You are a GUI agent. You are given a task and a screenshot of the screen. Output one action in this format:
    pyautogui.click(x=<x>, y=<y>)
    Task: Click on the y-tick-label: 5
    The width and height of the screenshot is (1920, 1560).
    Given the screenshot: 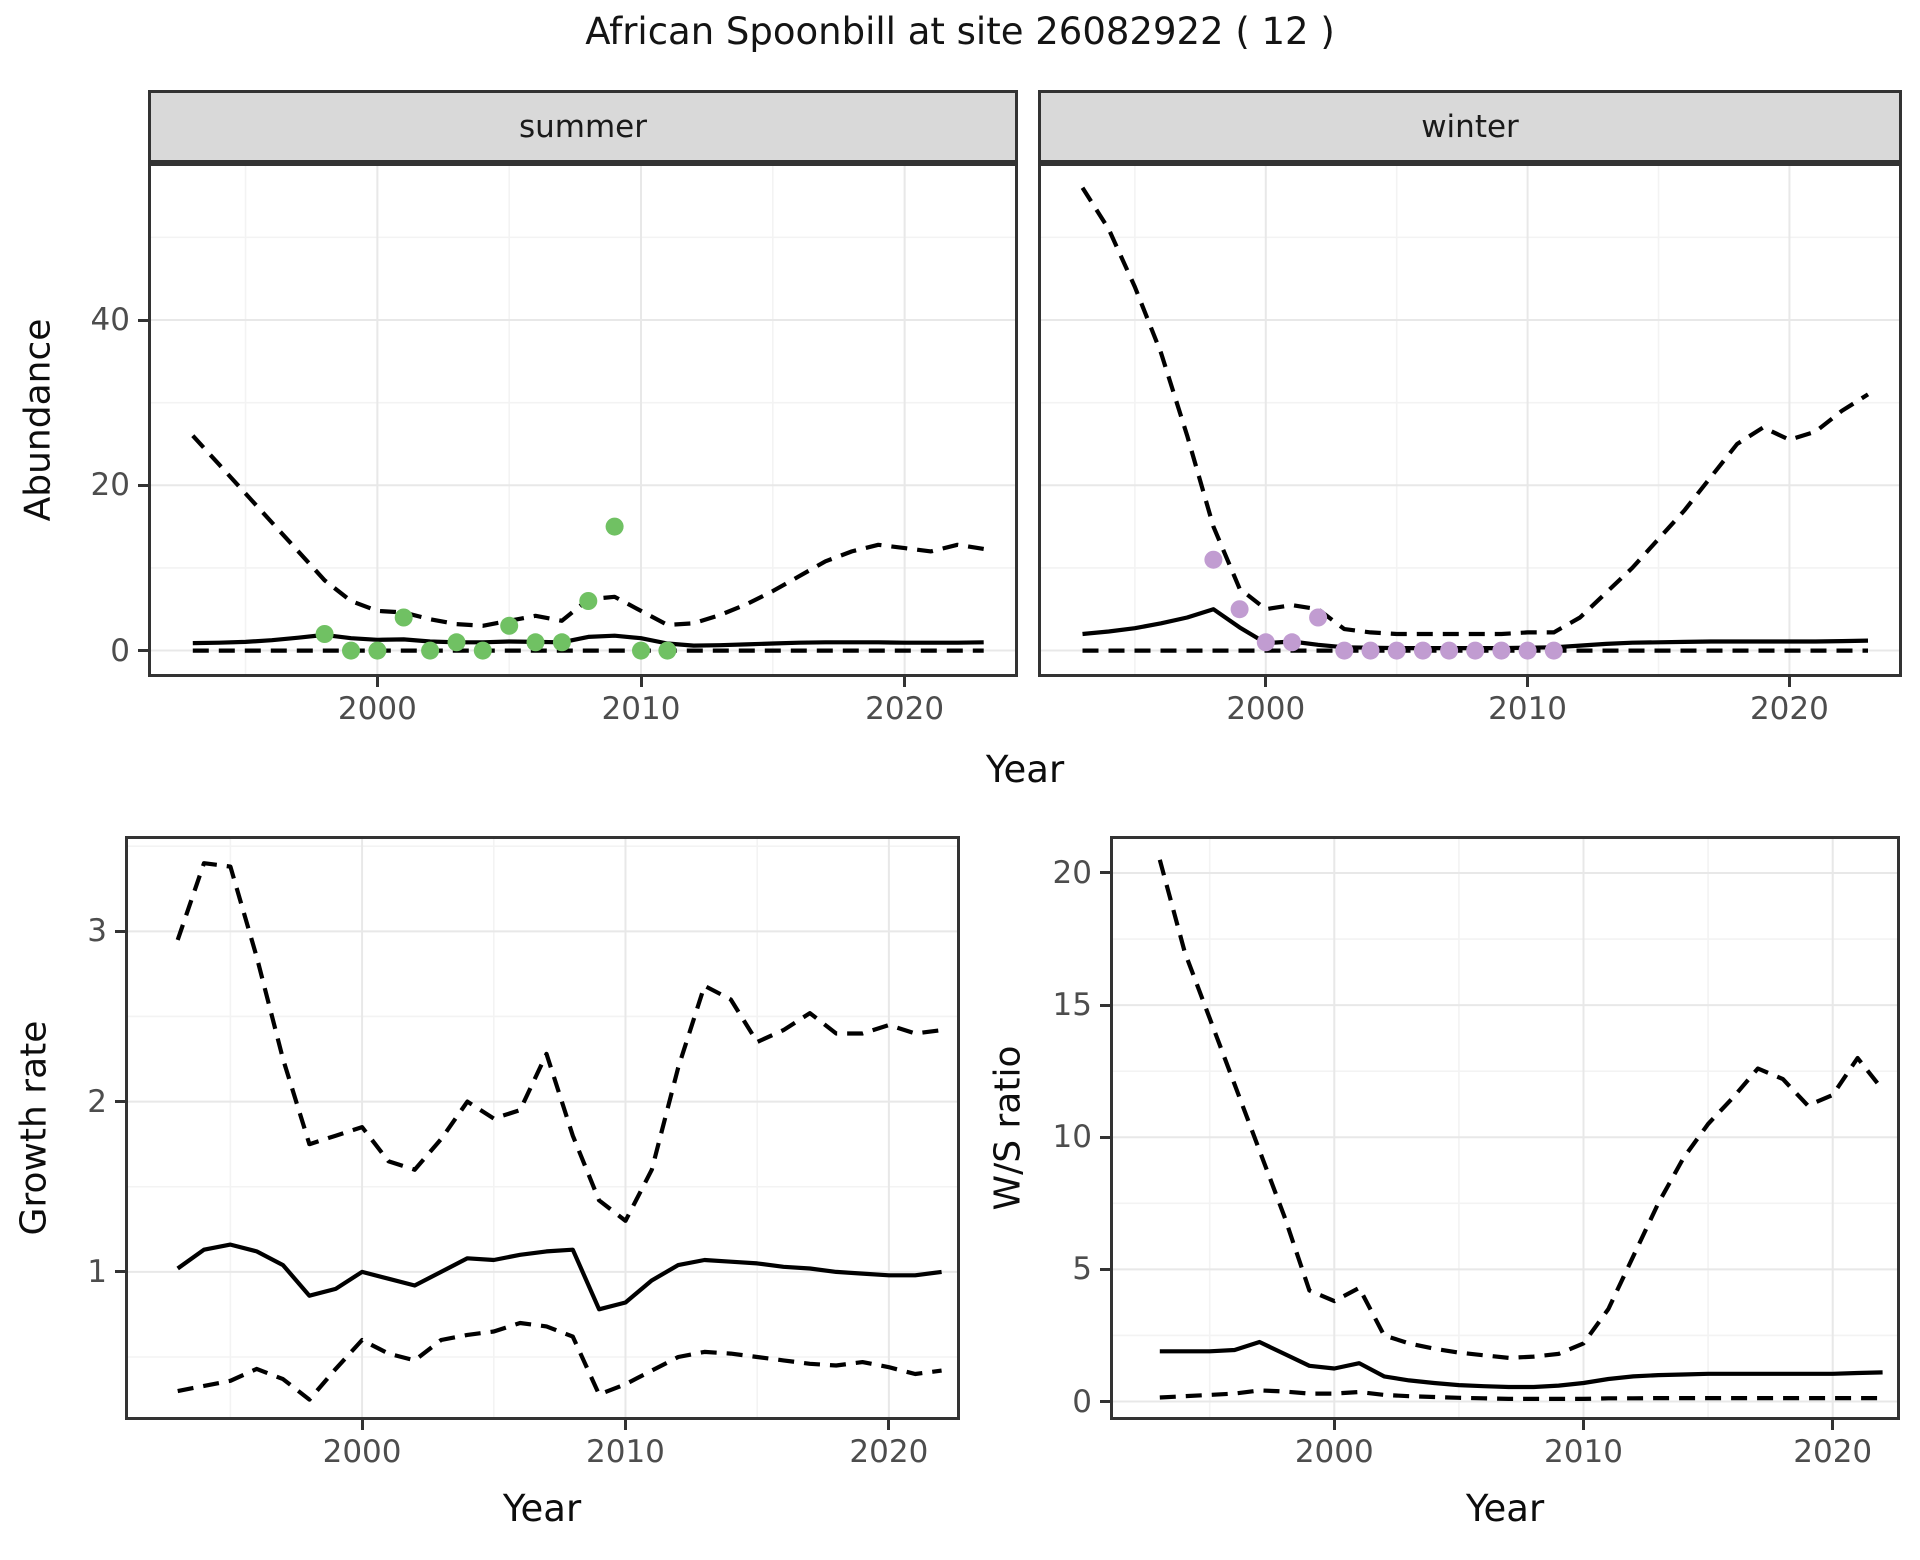 What is the action you would take?
    pyautogui.click(x=1082, y=1269)
    